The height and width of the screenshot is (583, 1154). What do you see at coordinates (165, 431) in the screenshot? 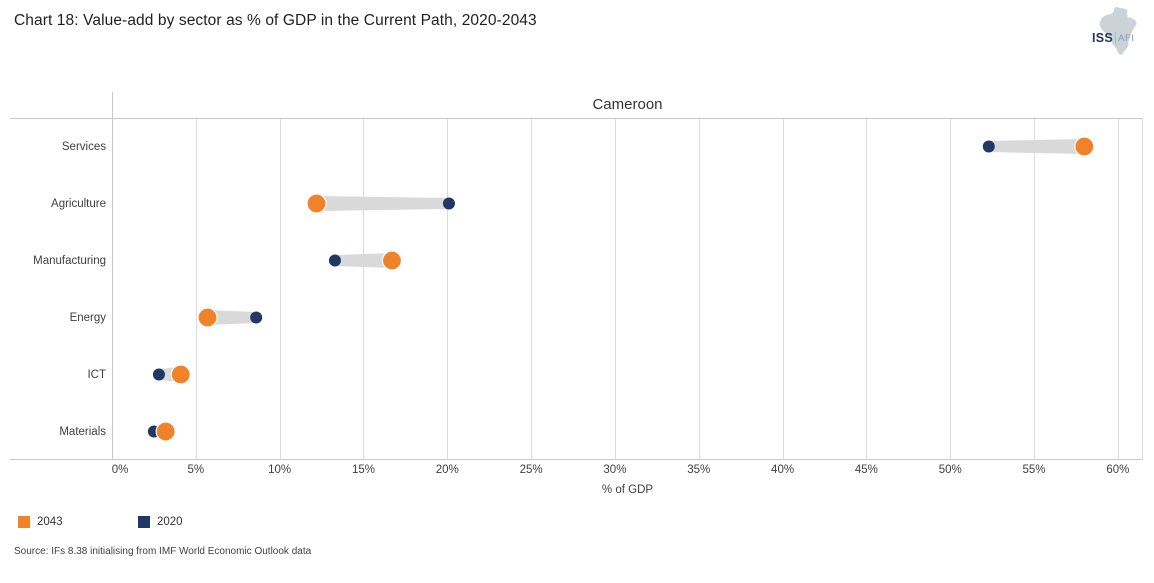
I see `dot-2043-materials` at bounding box center [165, 431].